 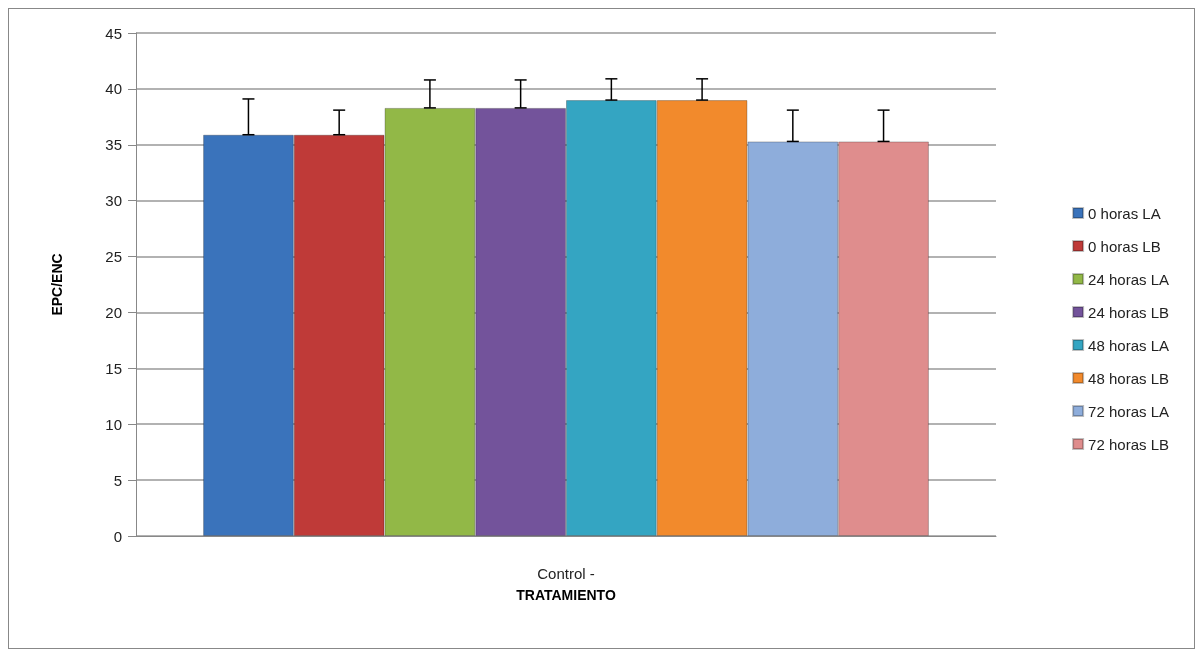 What do you see at coordinates (1124, 246) in the screenshot?
I see `legend-label: 0 horas LB` at bounding box center [1124, 246].